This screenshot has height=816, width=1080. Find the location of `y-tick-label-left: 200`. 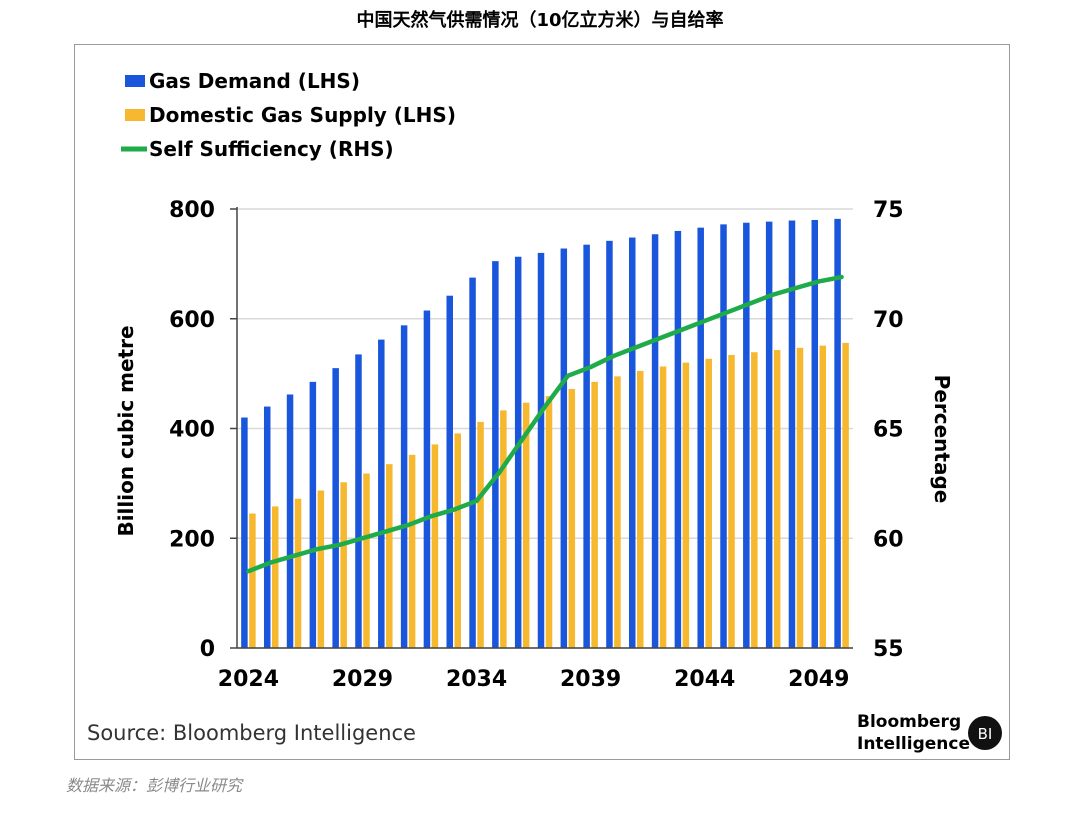

y-tick-label-left: 200 is located at coordinates (192, 539).